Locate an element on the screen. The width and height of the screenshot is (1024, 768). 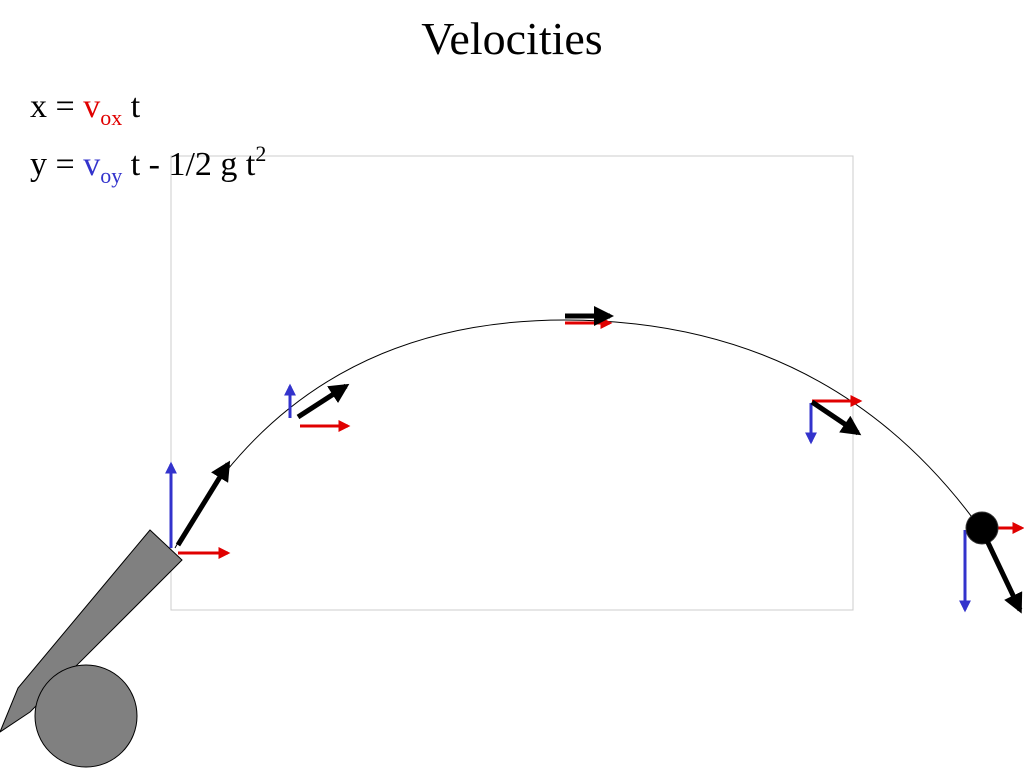
equation-rest: t is located at coordinates (135, 106).